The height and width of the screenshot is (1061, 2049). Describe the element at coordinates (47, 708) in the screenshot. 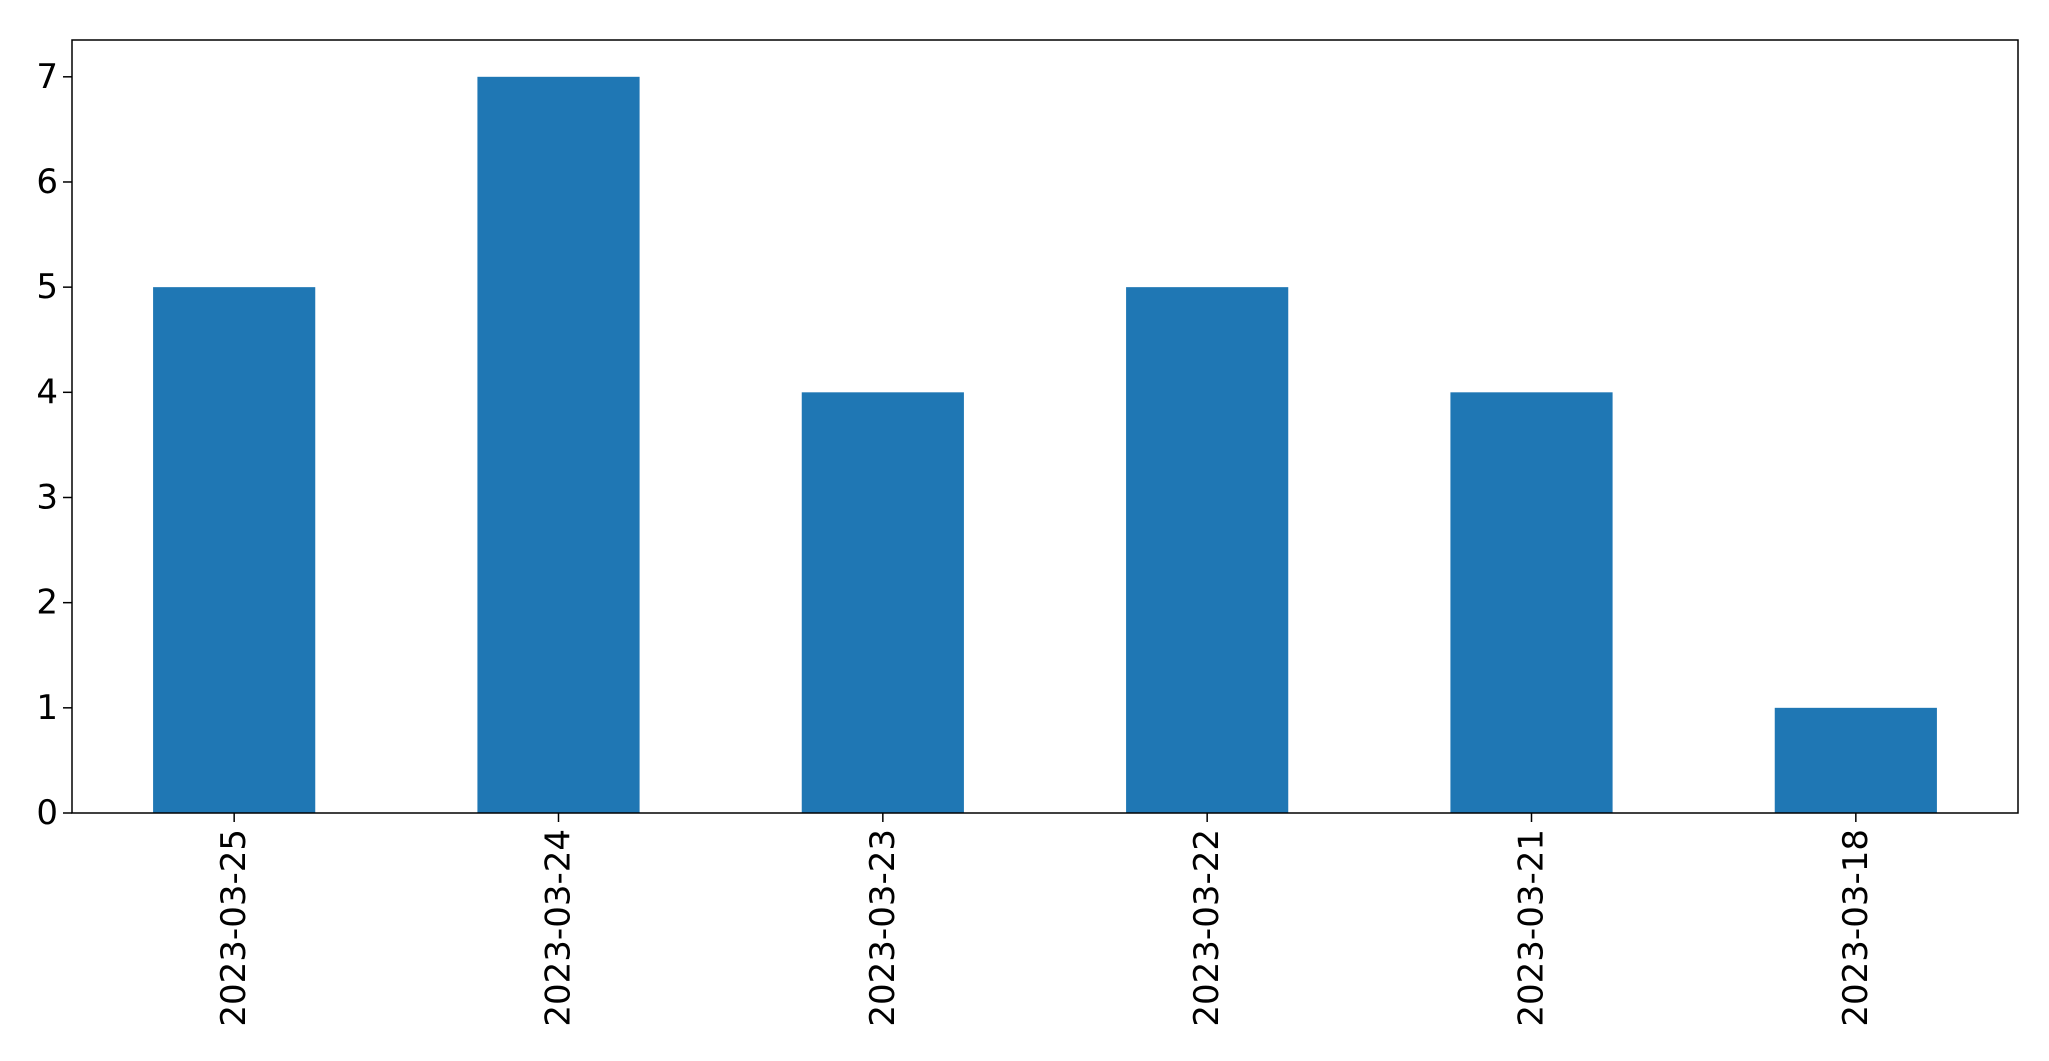

I see `y-tick-label: 1` at that location.